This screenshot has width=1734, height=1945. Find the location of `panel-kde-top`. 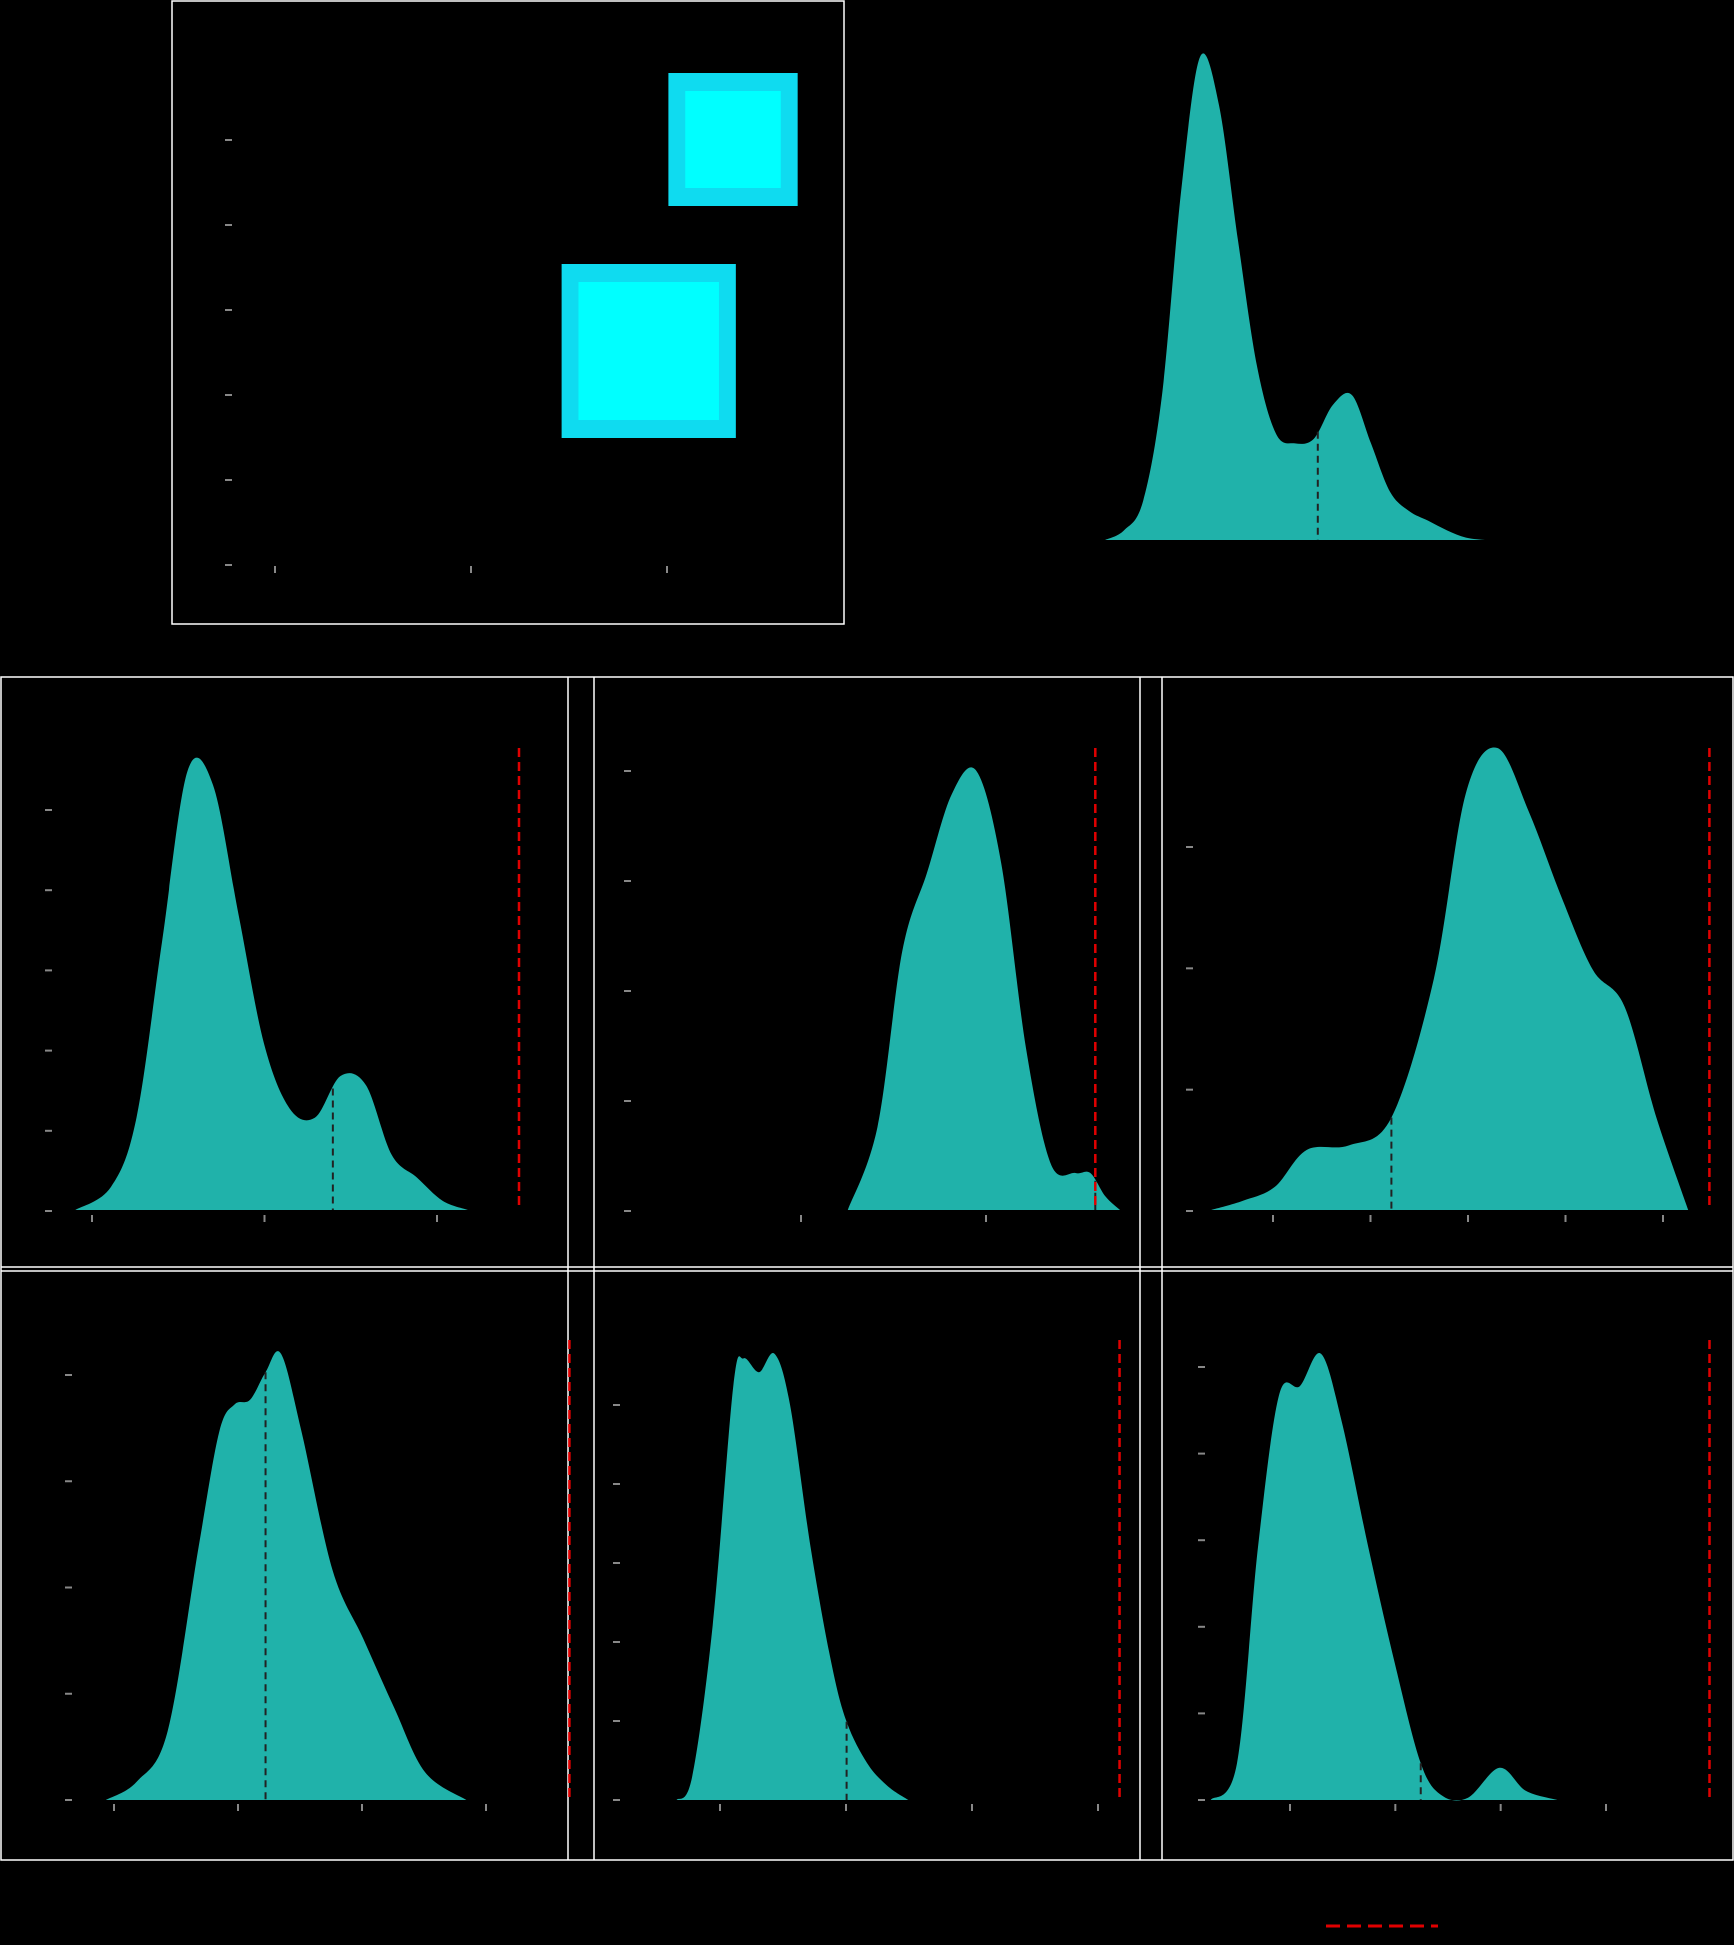

panel-kde-top is located at coordinates (1295, 296).